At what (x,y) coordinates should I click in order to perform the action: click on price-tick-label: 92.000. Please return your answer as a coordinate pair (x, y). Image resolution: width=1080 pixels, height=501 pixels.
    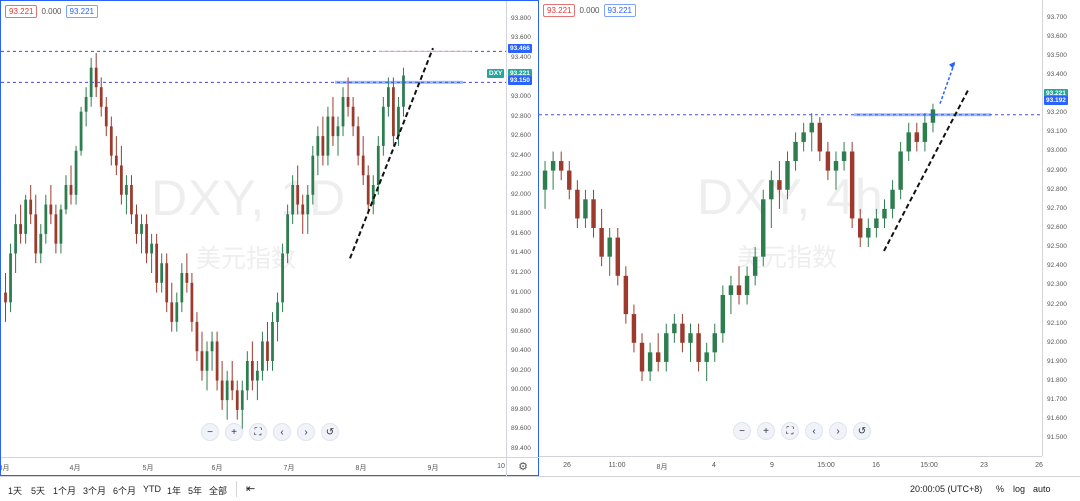
    Looking at the image, I should click on (521, 194).